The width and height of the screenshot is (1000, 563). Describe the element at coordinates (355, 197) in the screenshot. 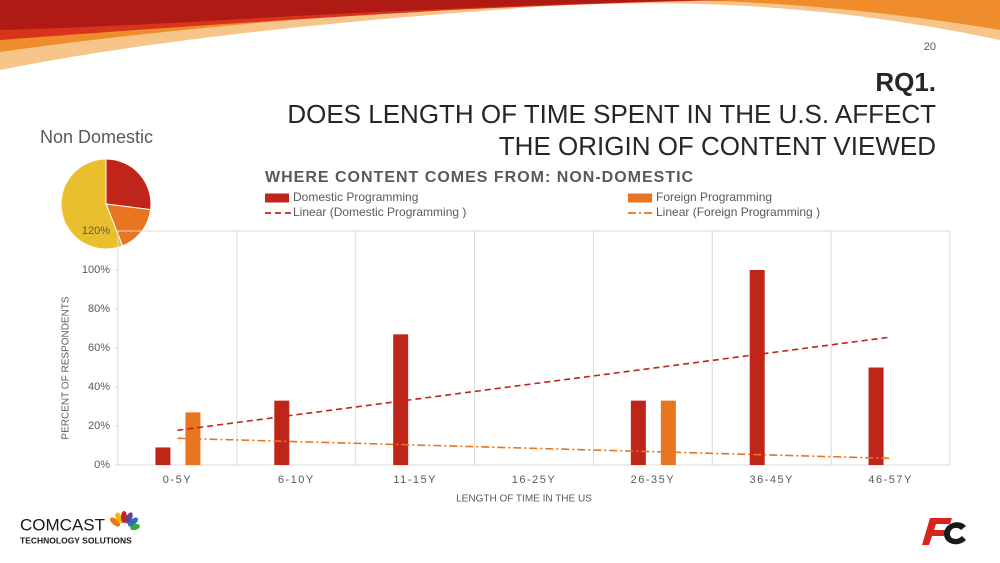

I see `legend-label: Domestic Programming` at that location.